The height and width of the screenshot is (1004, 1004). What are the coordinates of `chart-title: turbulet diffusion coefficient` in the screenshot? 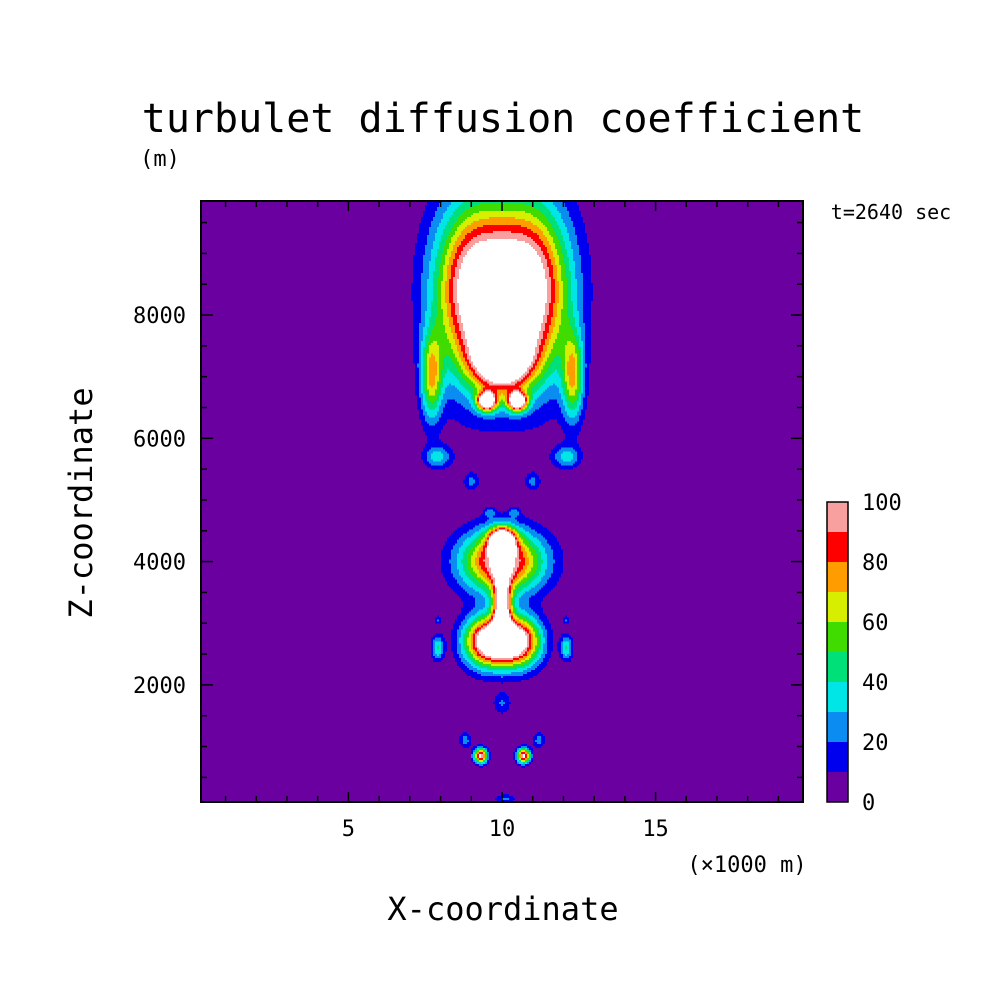 It's located at (503, 119).